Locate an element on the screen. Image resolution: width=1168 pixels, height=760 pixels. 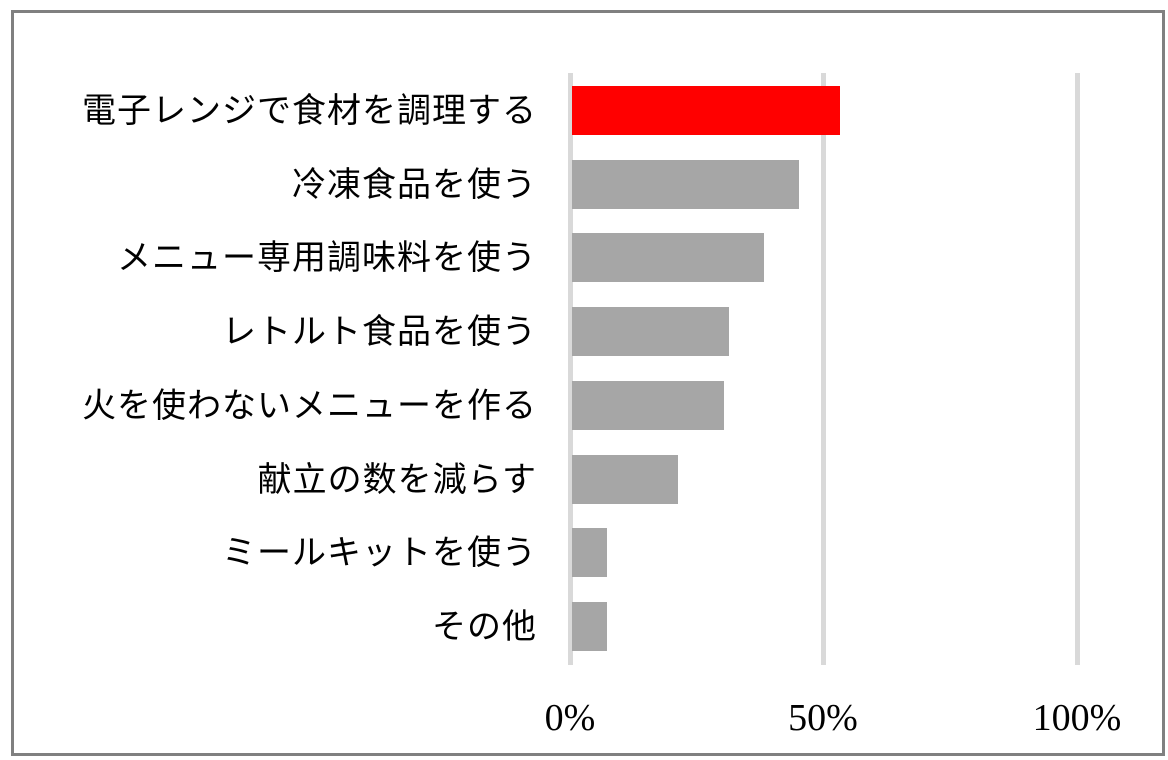
category-label: 冷凍食品を使う is located at coordinates (414, 184).